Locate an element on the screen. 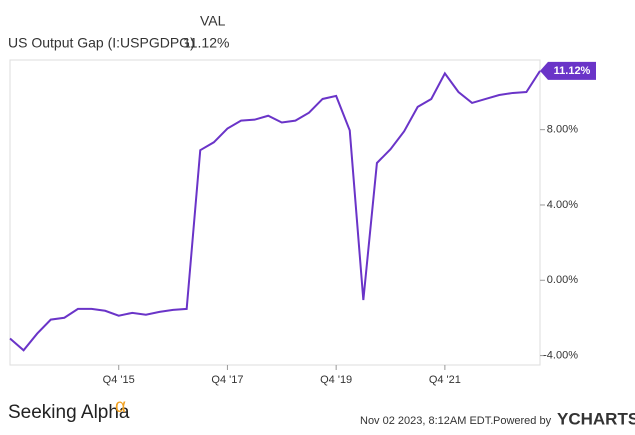  value-tag is located at coordinates (568, 70).